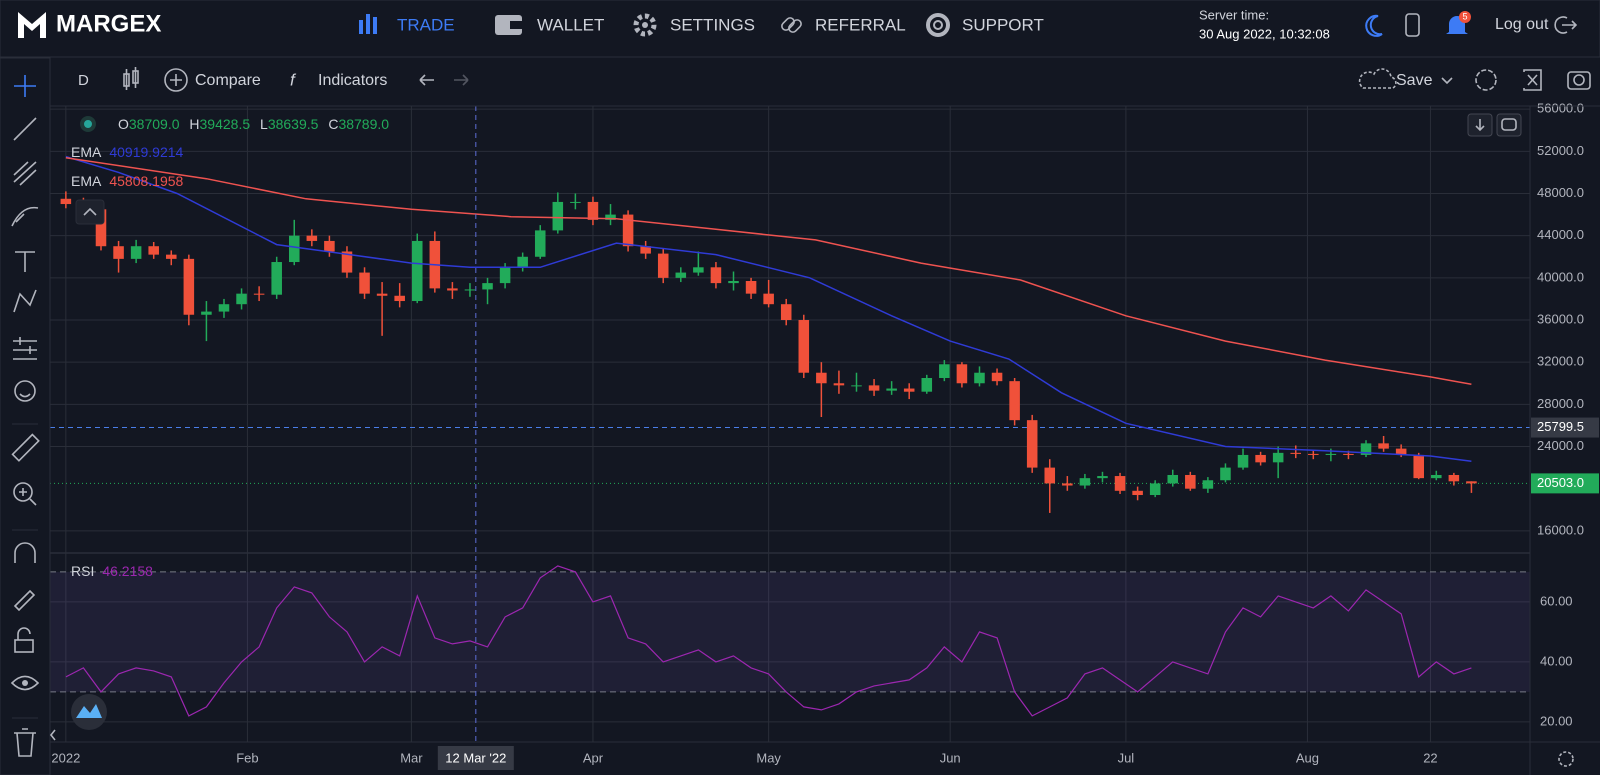 The height and width of the screenshot is (775, 1600). I want to click on delete-tool, so click(25, 742).